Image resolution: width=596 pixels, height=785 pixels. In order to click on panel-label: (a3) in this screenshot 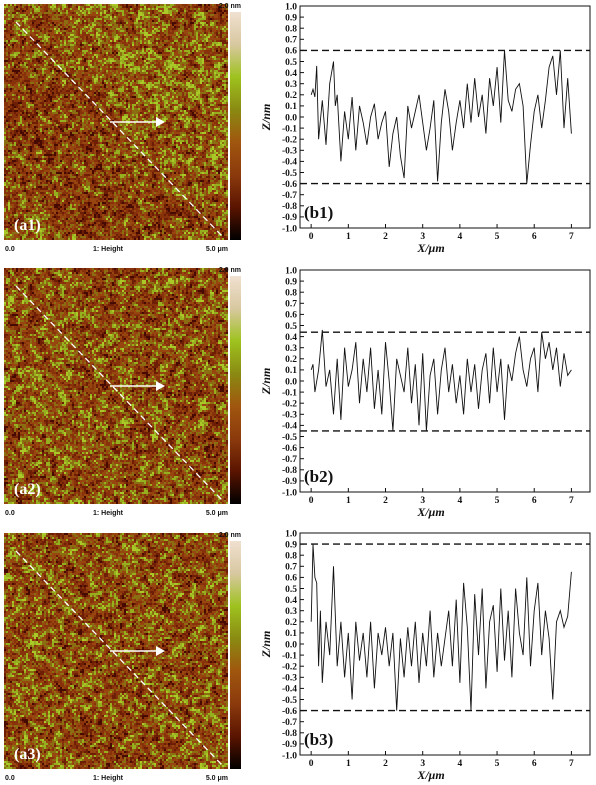, I will do `click(27, 754)`.